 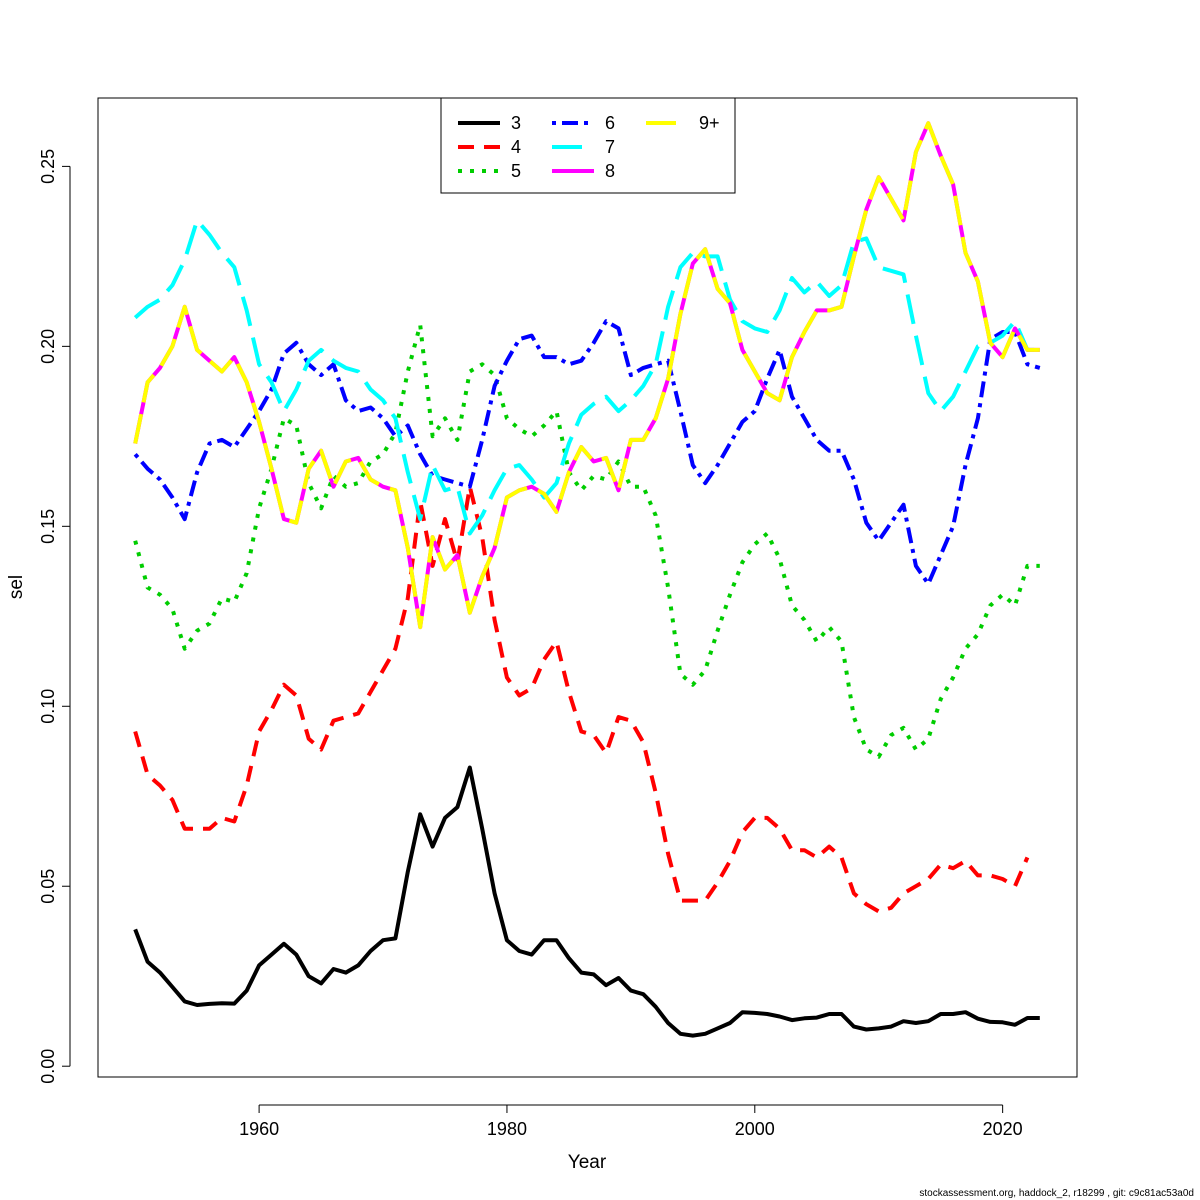 I want to click on legend-label: 7, so click(x=610, y=147).